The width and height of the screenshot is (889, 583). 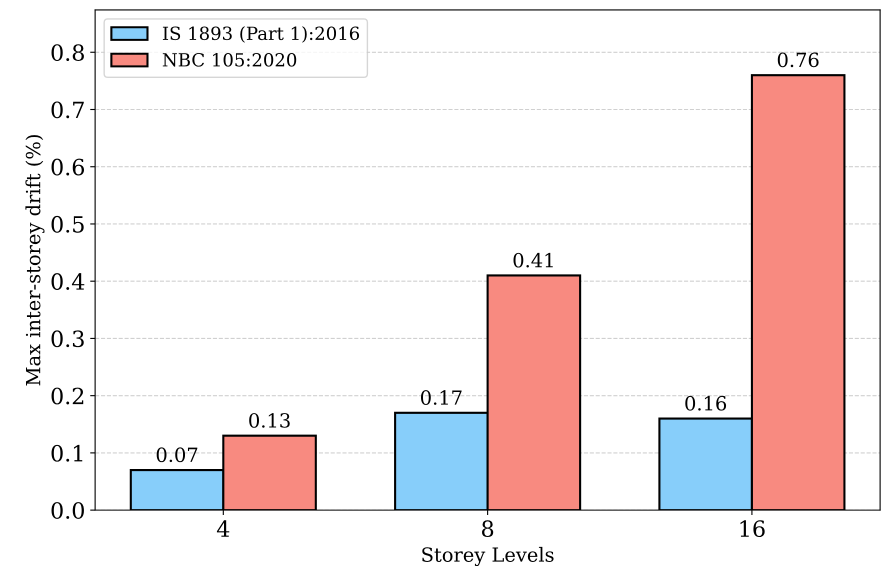 I want to click on y-tick-label: 0.1, so click(x=67, y=453).